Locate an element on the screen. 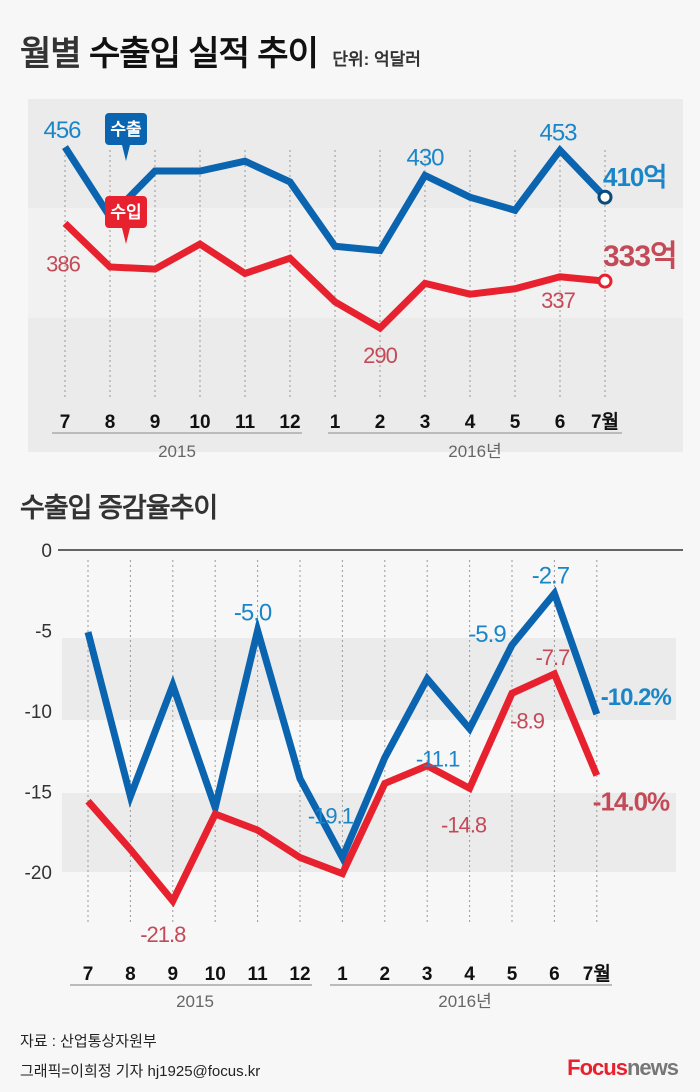  y-tick-label: -15 is located at coordinates (38, 793).